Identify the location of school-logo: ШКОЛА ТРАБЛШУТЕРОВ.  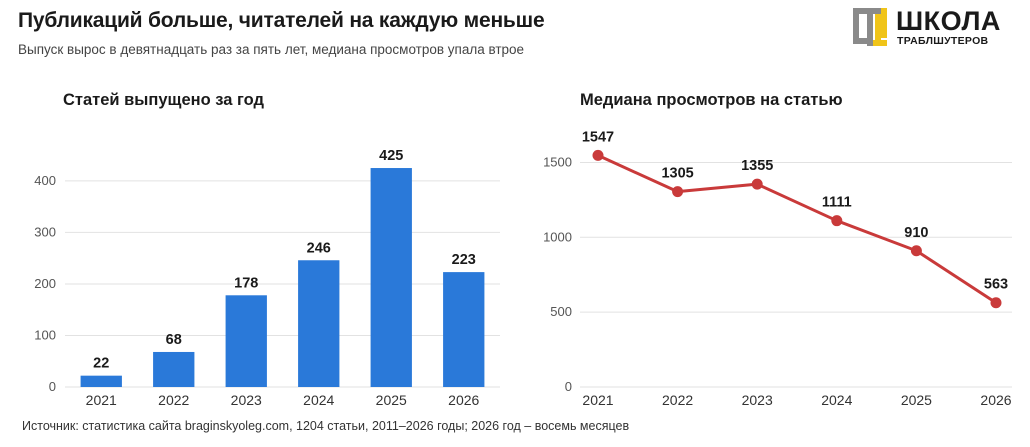
(933, 28).